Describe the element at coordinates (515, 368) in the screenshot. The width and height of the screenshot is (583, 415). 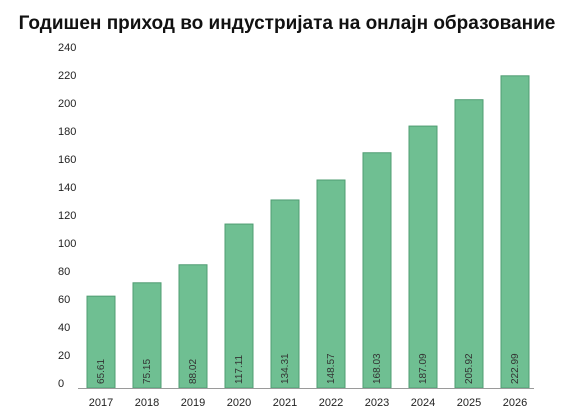
I see `bar-value-label: 222.99` at that location.